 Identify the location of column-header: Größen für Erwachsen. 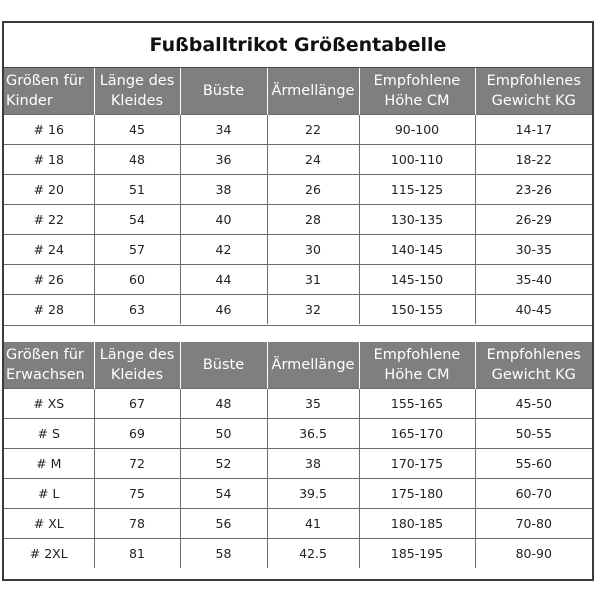
(49, 365).